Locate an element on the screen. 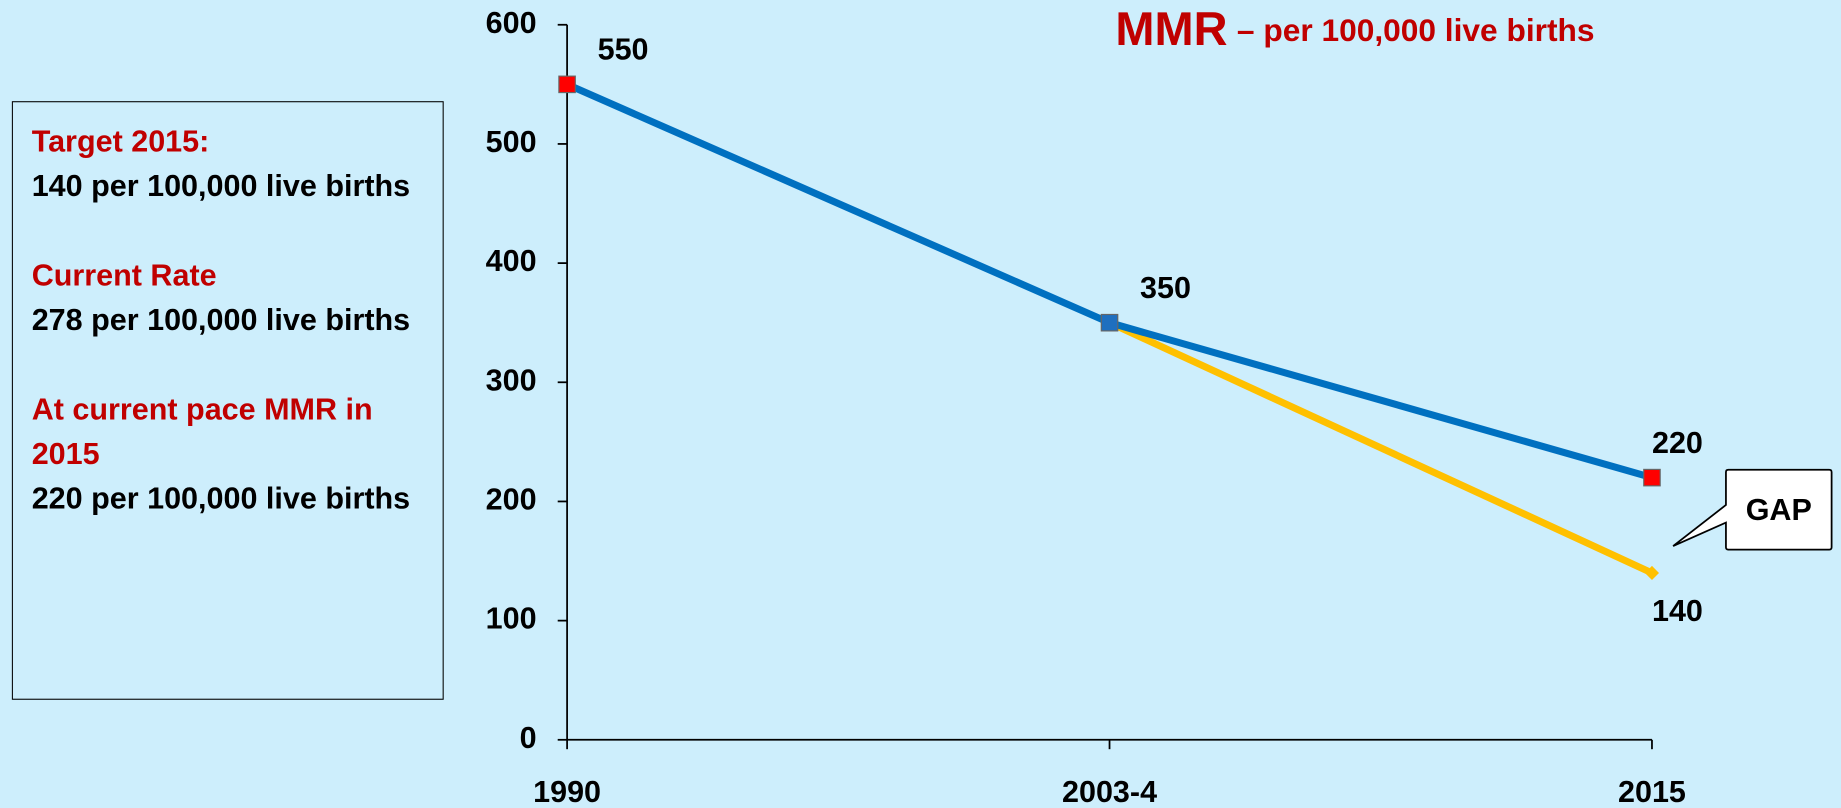 This screenshot has width=1841, height=808. gap-callout: GAP is located at coordinates (1752, 509).